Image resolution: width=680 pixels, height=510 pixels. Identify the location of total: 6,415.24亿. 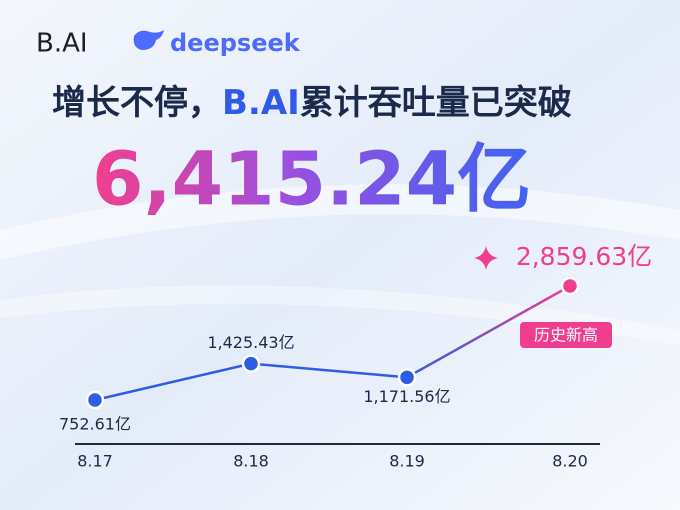
(311, 180).